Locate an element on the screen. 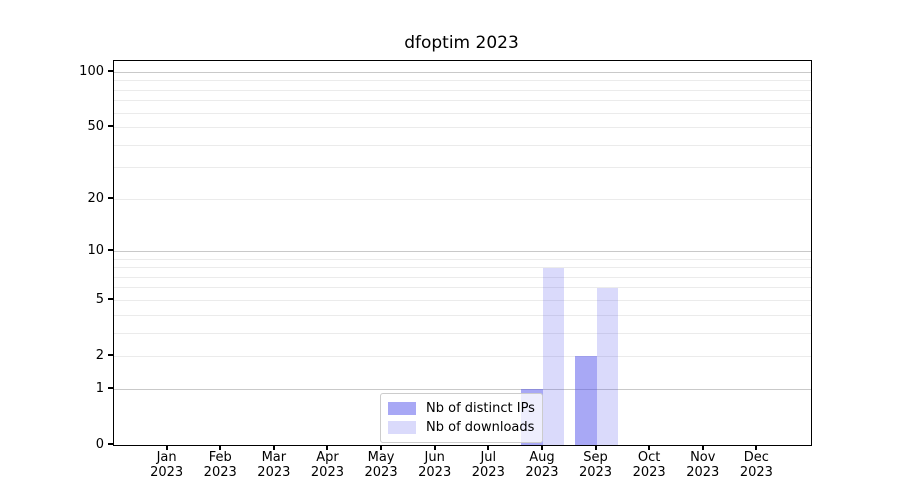 Image resolution: width=900 pixels, height=500 pixels. x-tick-label: Oct 2023 is located at coordinates (649, 465).